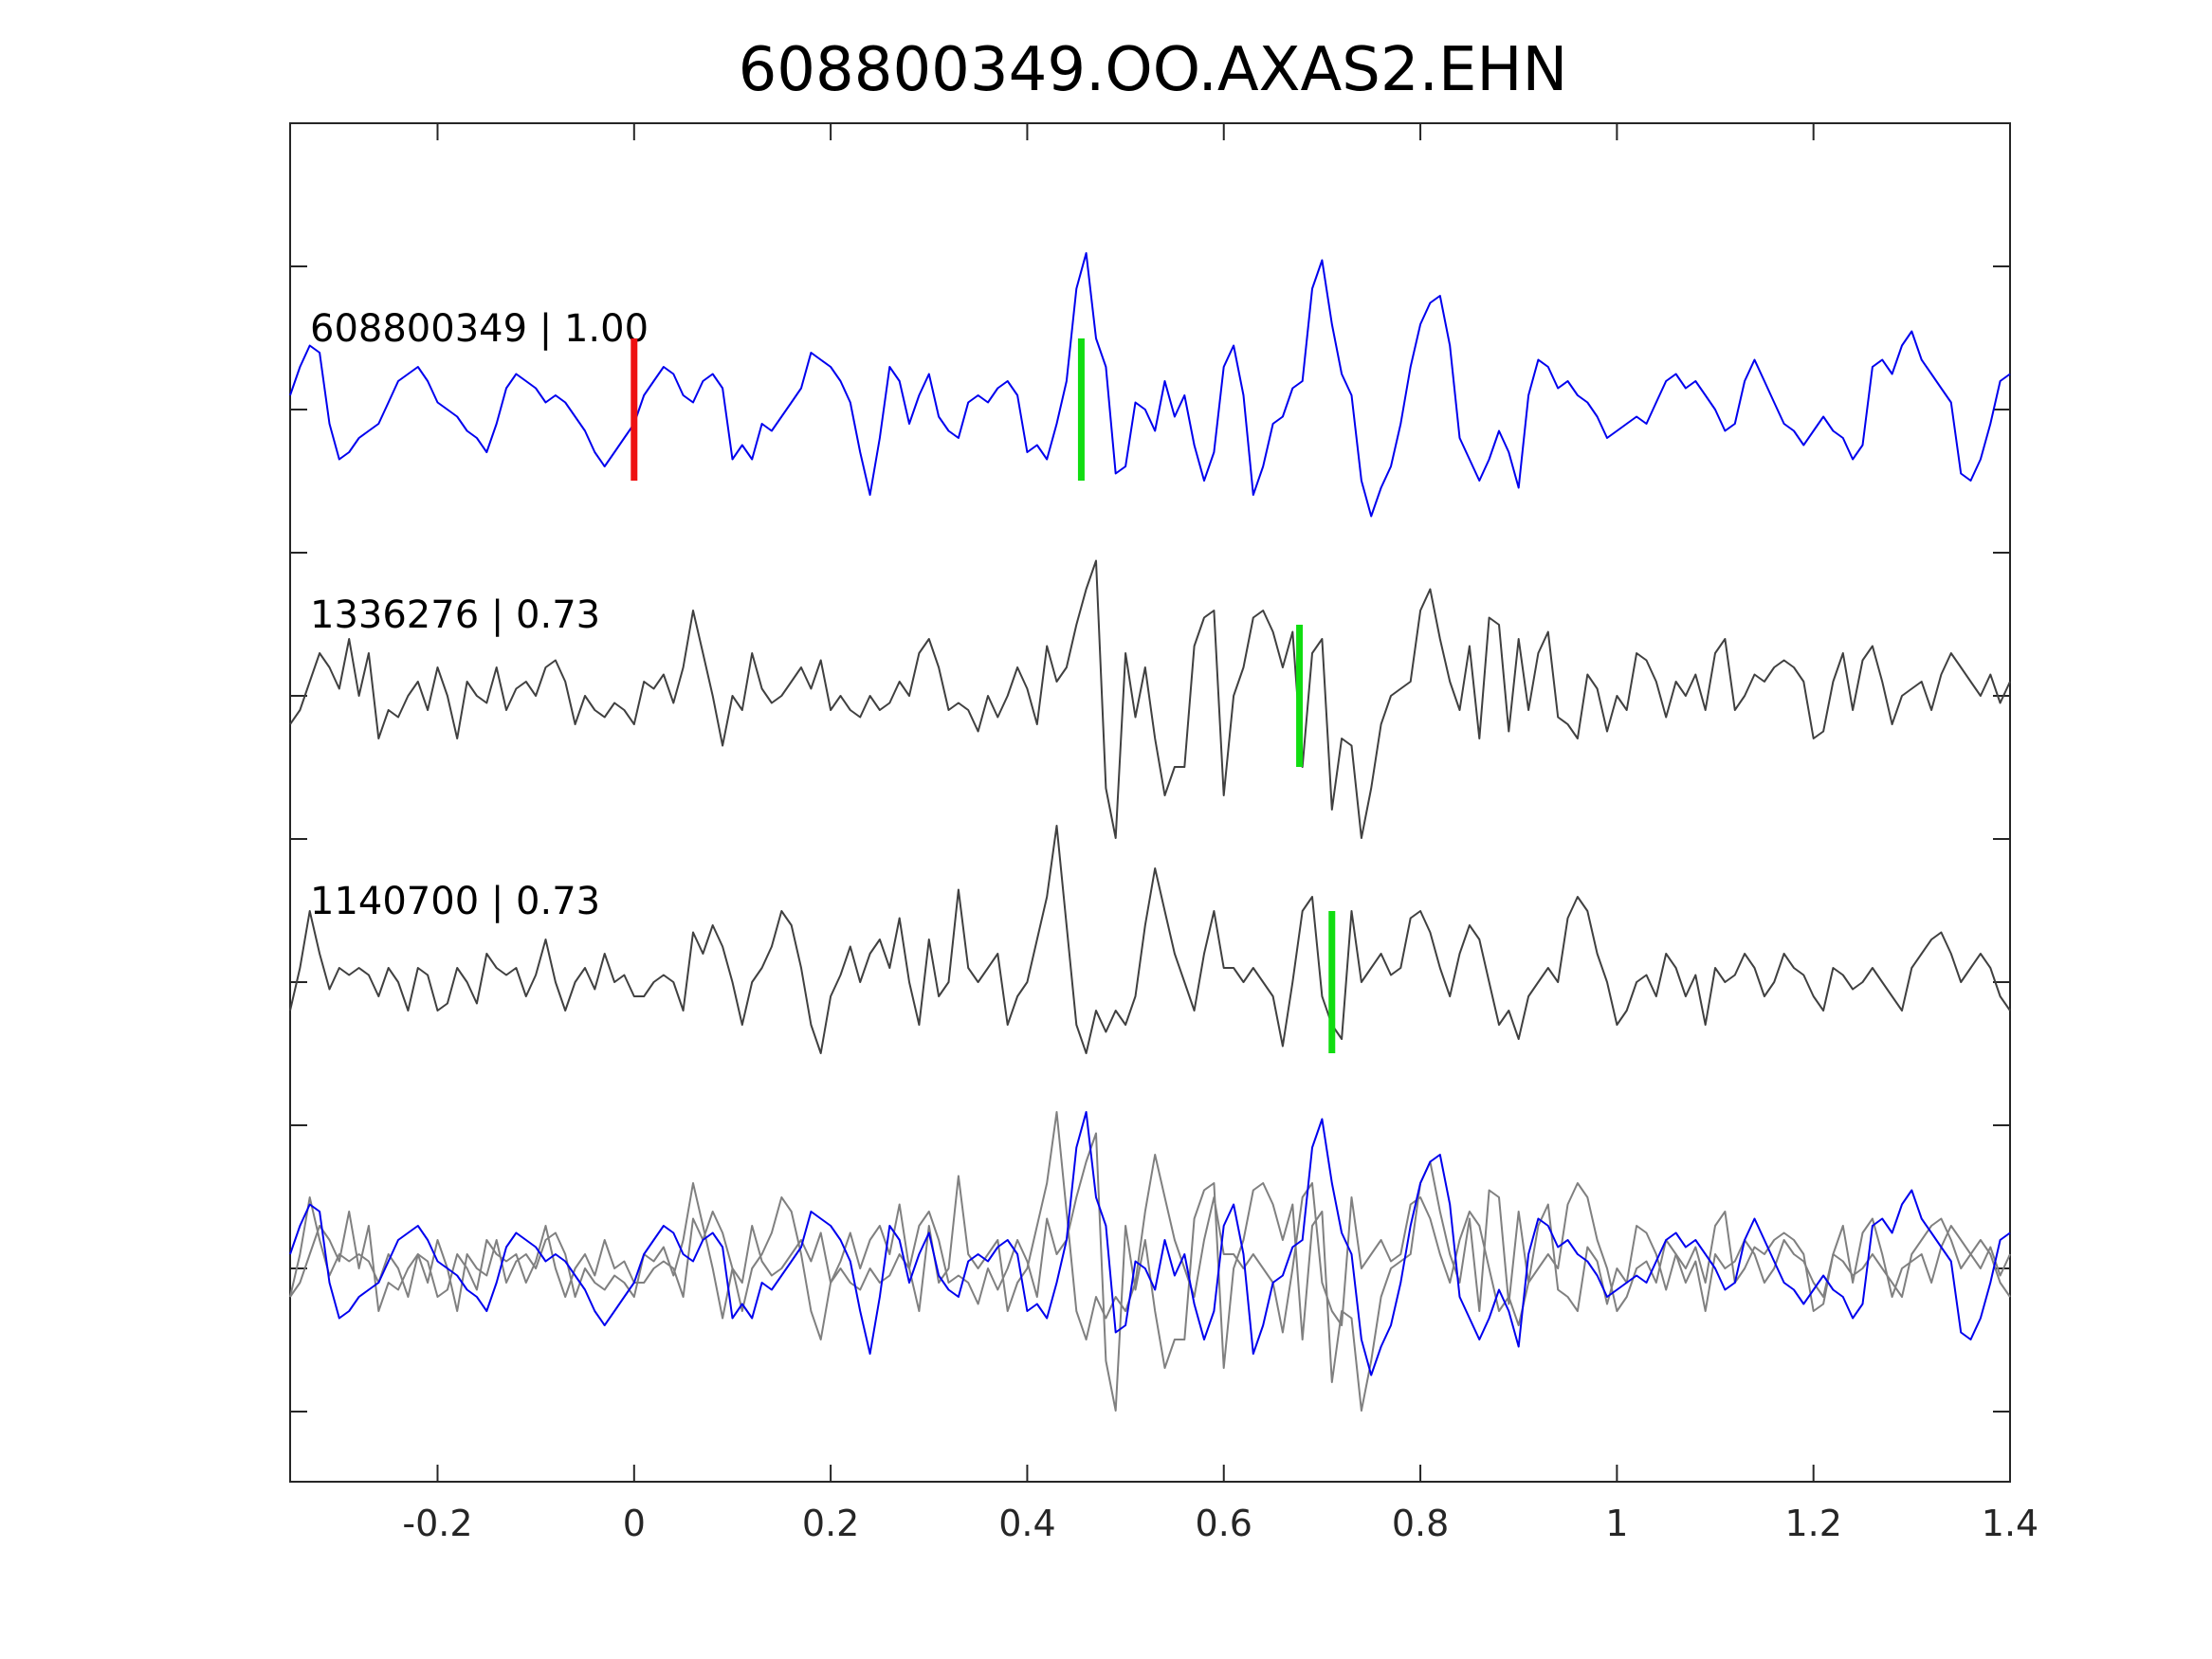  Describe the element at coordinates (634, 1523) in the screenshot. I see `x-tick-label: 0` at that location.